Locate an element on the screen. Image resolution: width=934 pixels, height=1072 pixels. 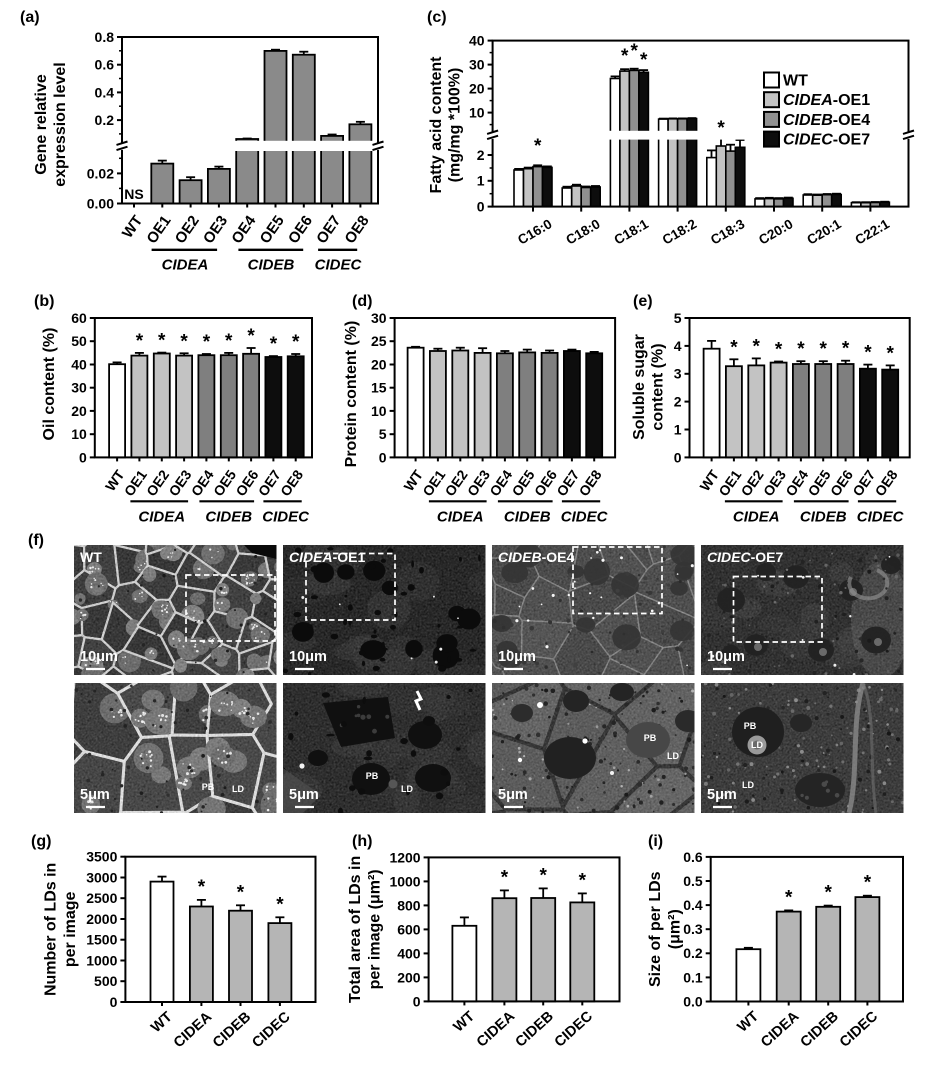
svg-text: Protein content (%) is located at coordinates (351, 394).